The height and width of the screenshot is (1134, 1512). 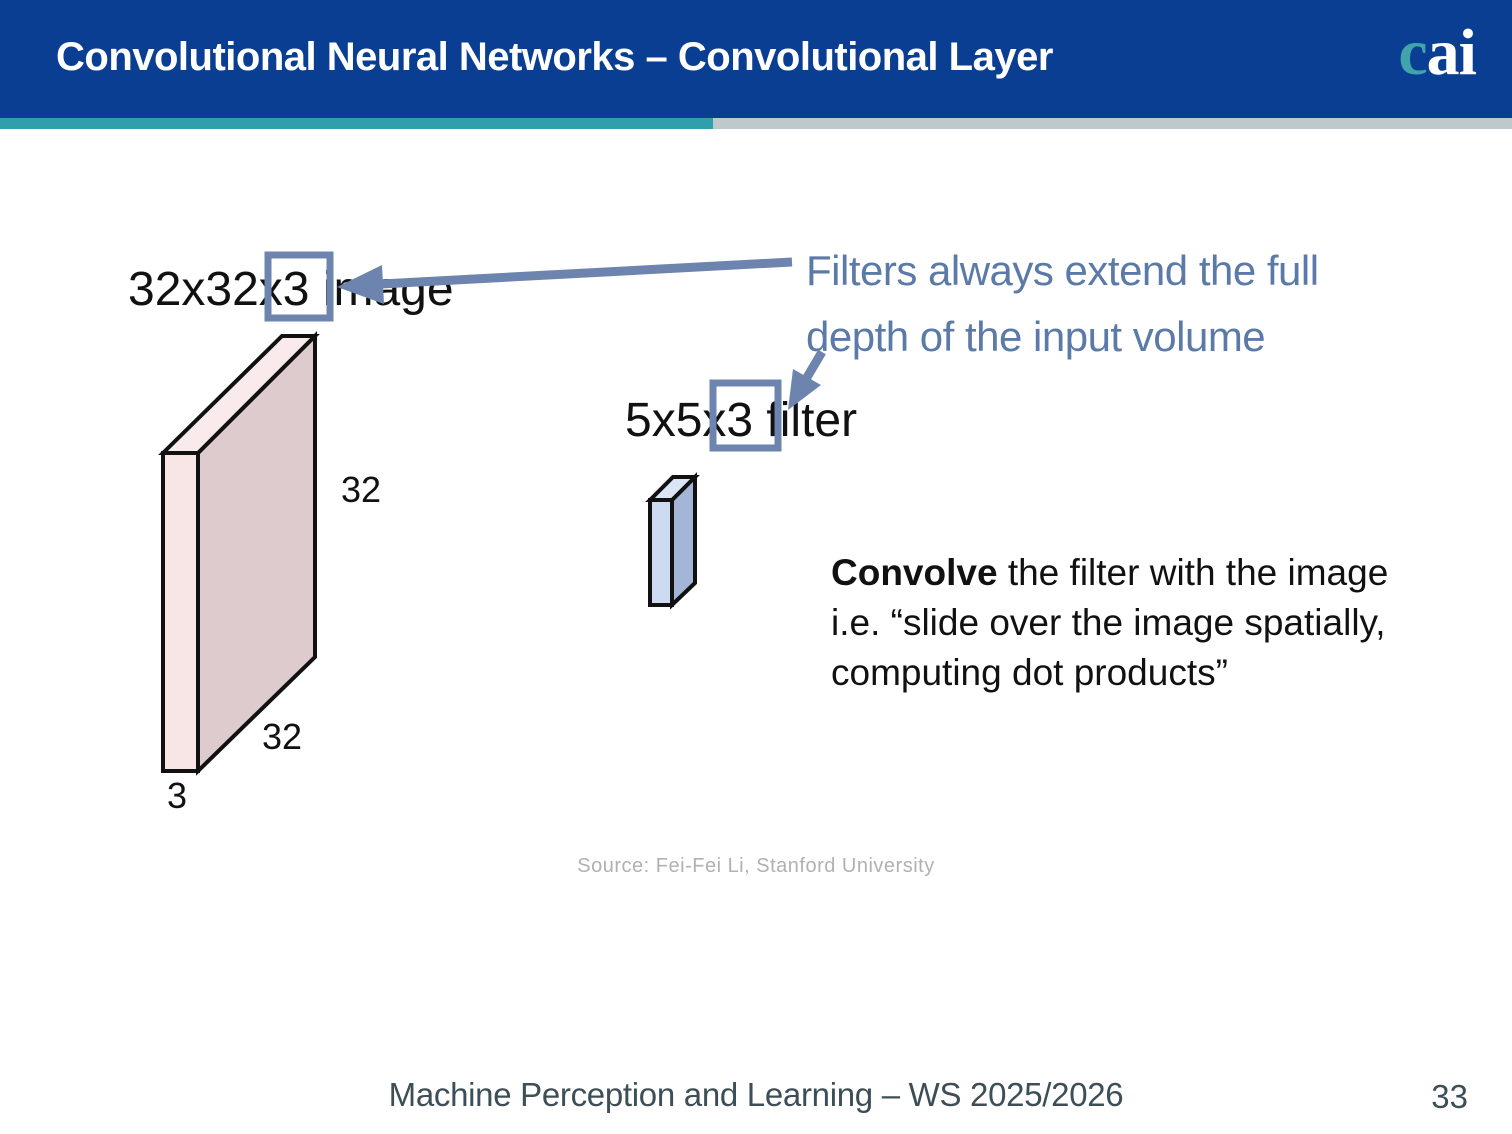 I want to click on convolve-line2: i.e. “slide over the image spatially,, so click(x=1108, y=622).